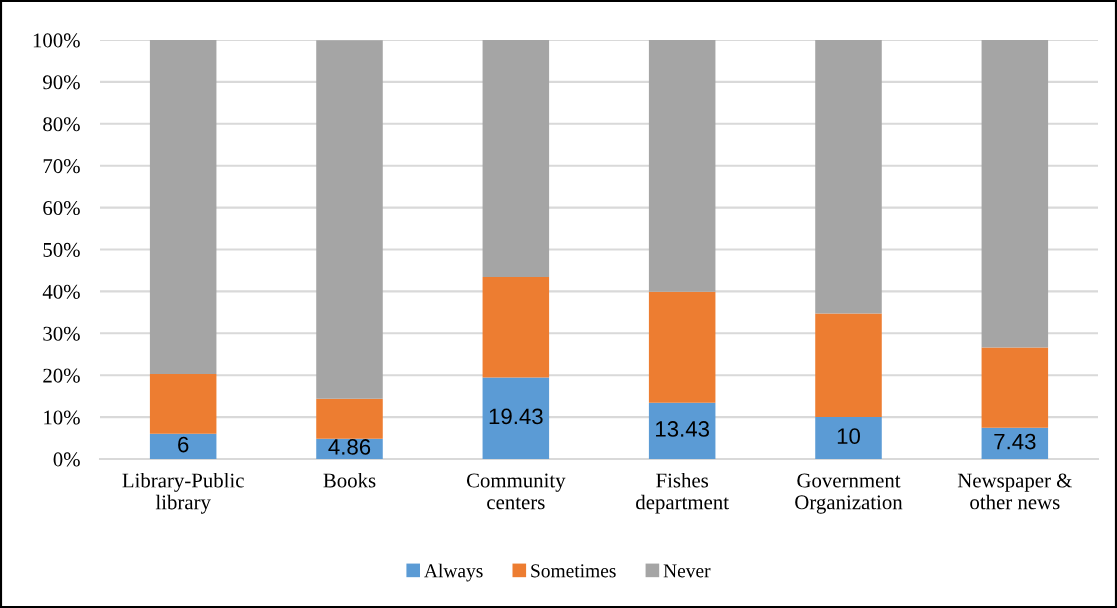  Describe the element at coordinates (66, 459) in the screenshot. I see `y-tick-label: 0%` at that location.